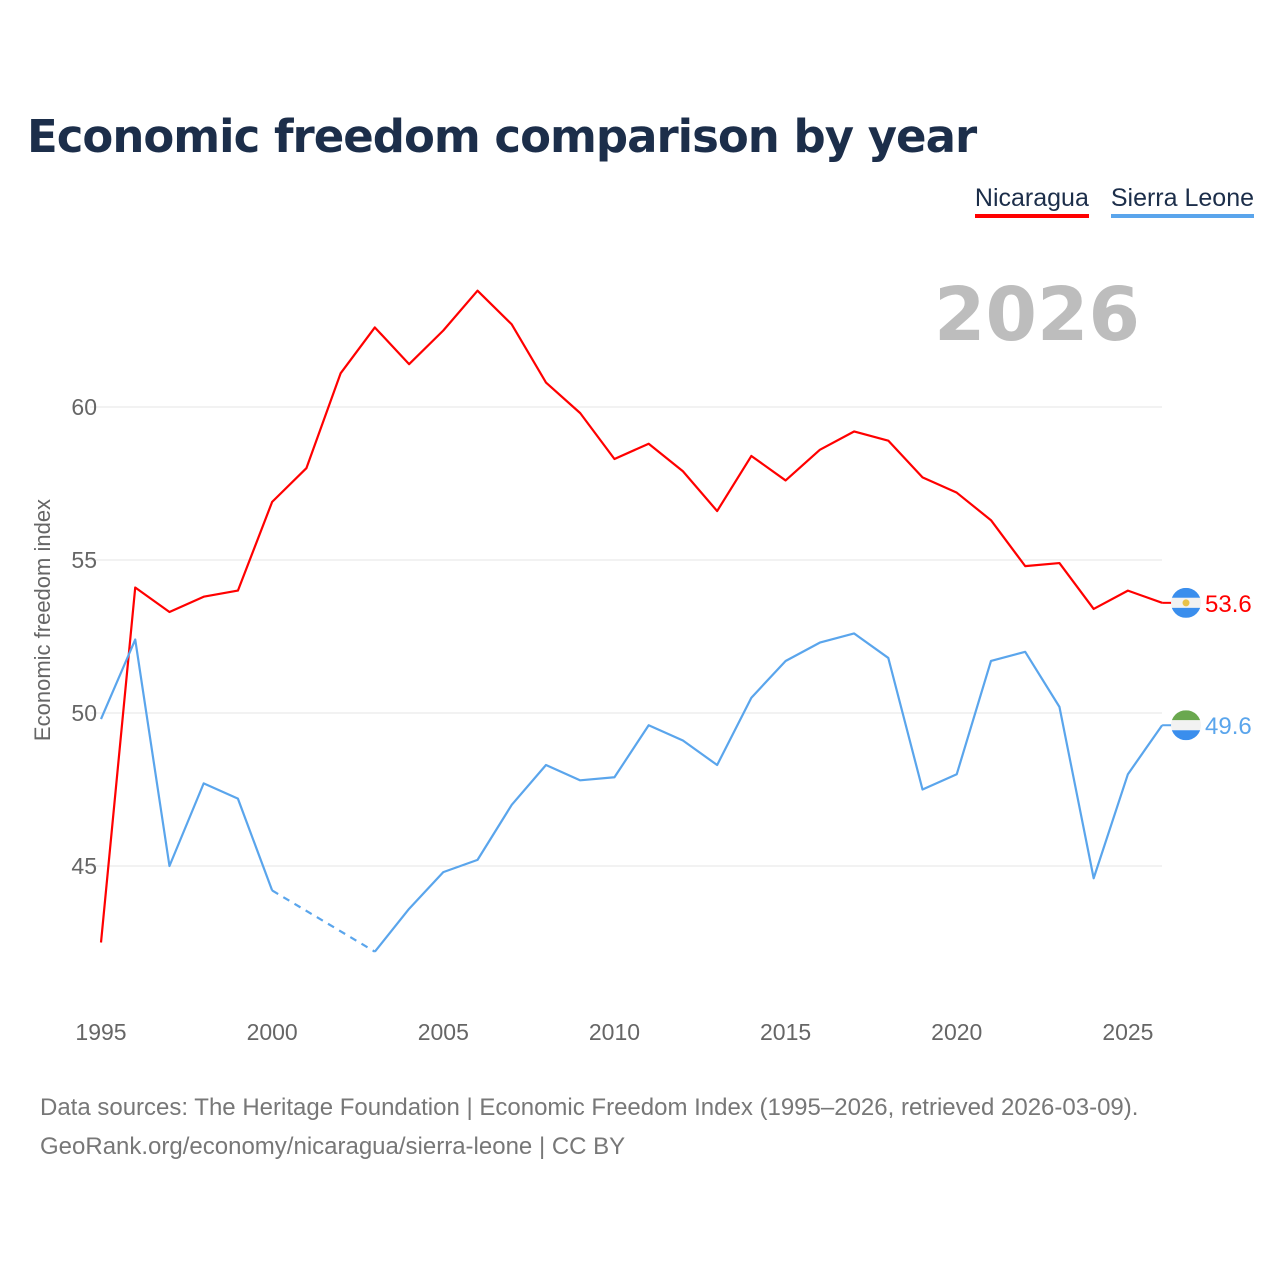 This screenshot has width=1280, height=1280. What do you see at coordinates (84, 713) in the screenshot?
I see `y-tick-label: 50` at bounding box center [84, 713].